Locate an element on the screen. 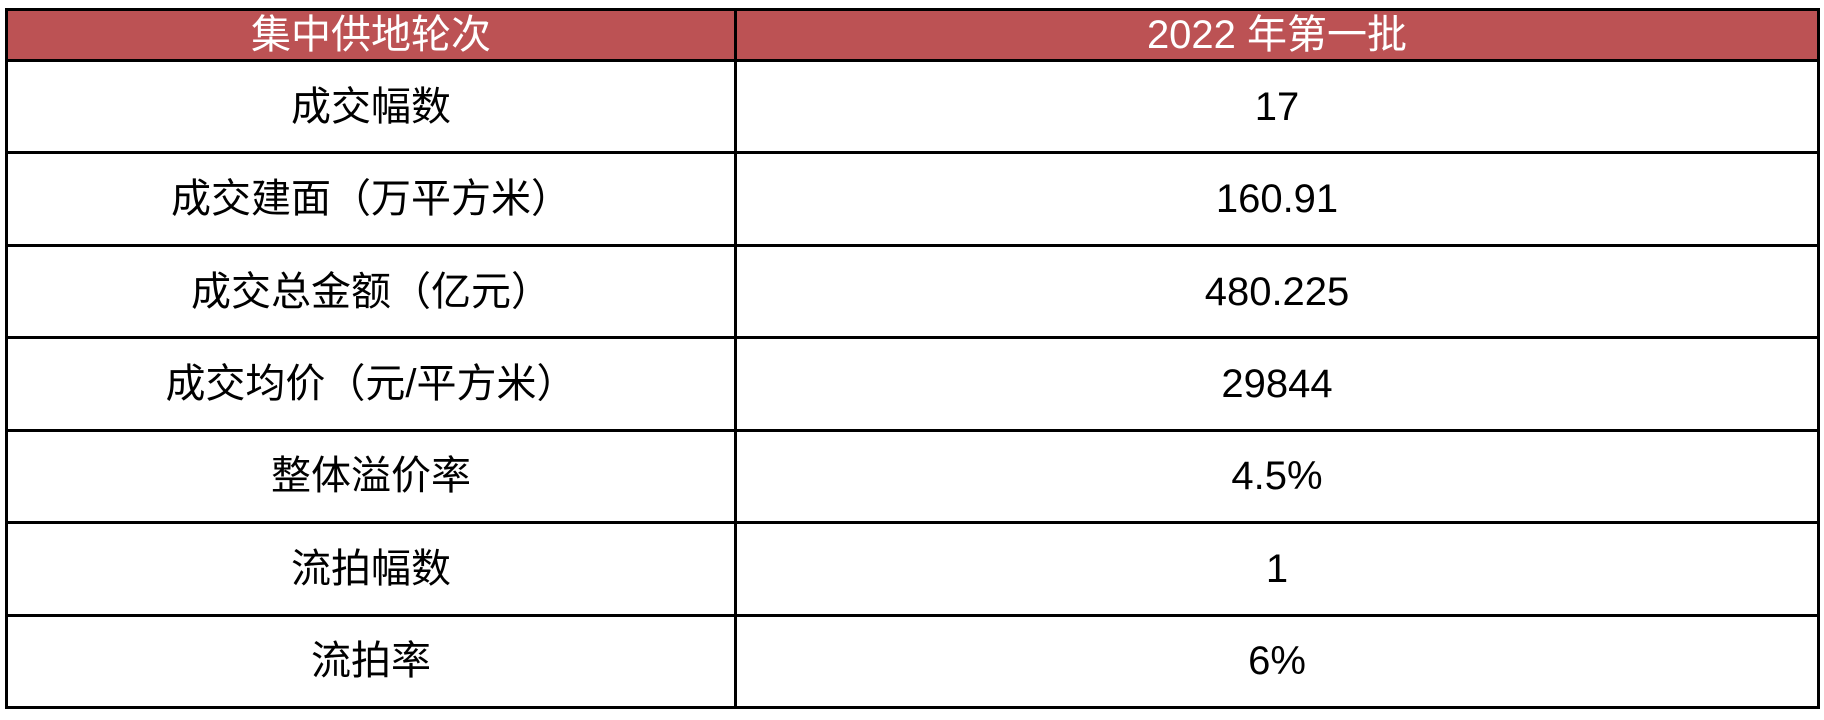  table-header-row: 集中供地轮次 2022 年第一批 is located at coordinates (912, 35).